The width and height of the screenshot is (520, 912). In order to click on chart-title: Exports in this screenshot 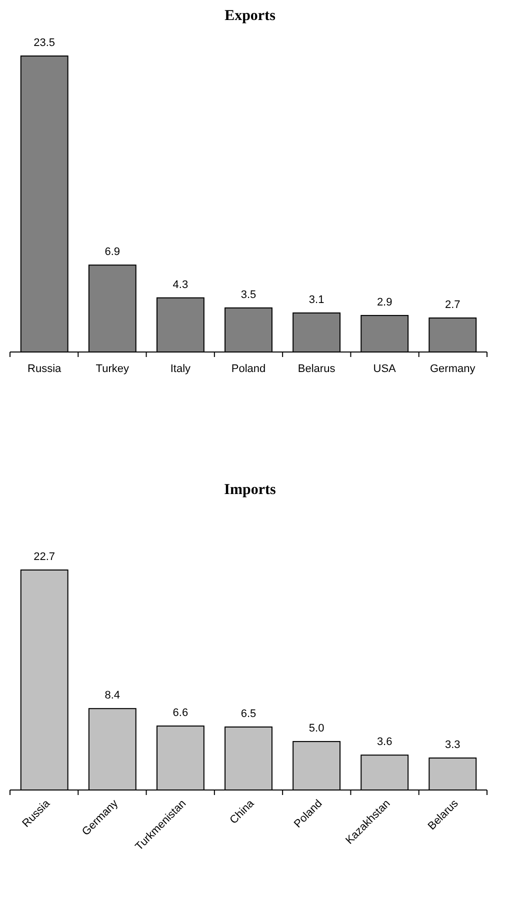, I will do `click(250, 16)`.